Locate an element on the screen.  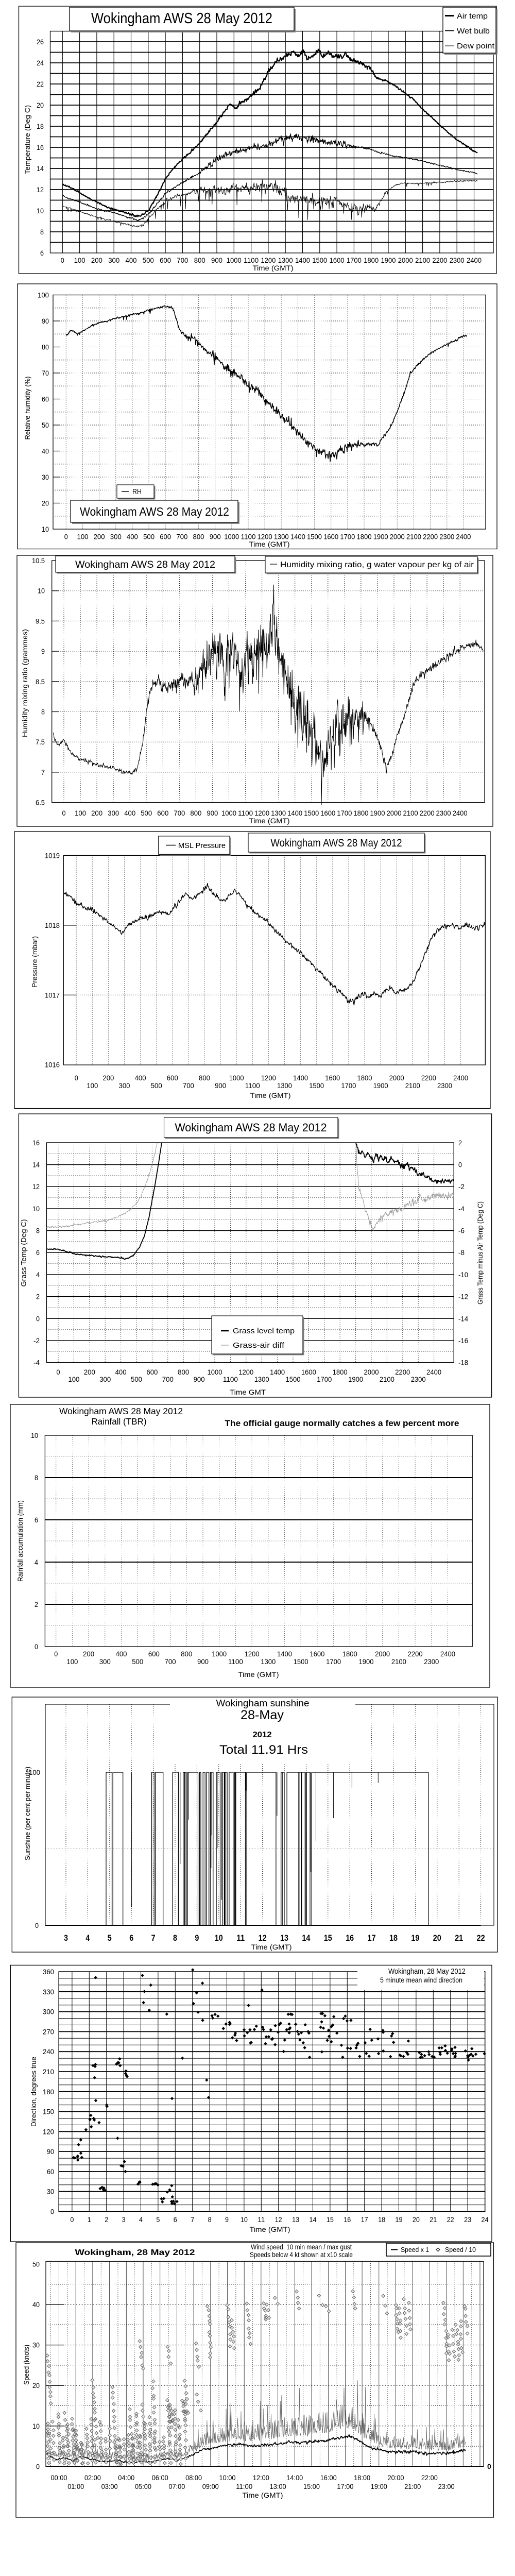
svg-text:Humidity mixing ratio (grammes: Humidity mixing ratio (grammes) is located at coordinates (25, 683).